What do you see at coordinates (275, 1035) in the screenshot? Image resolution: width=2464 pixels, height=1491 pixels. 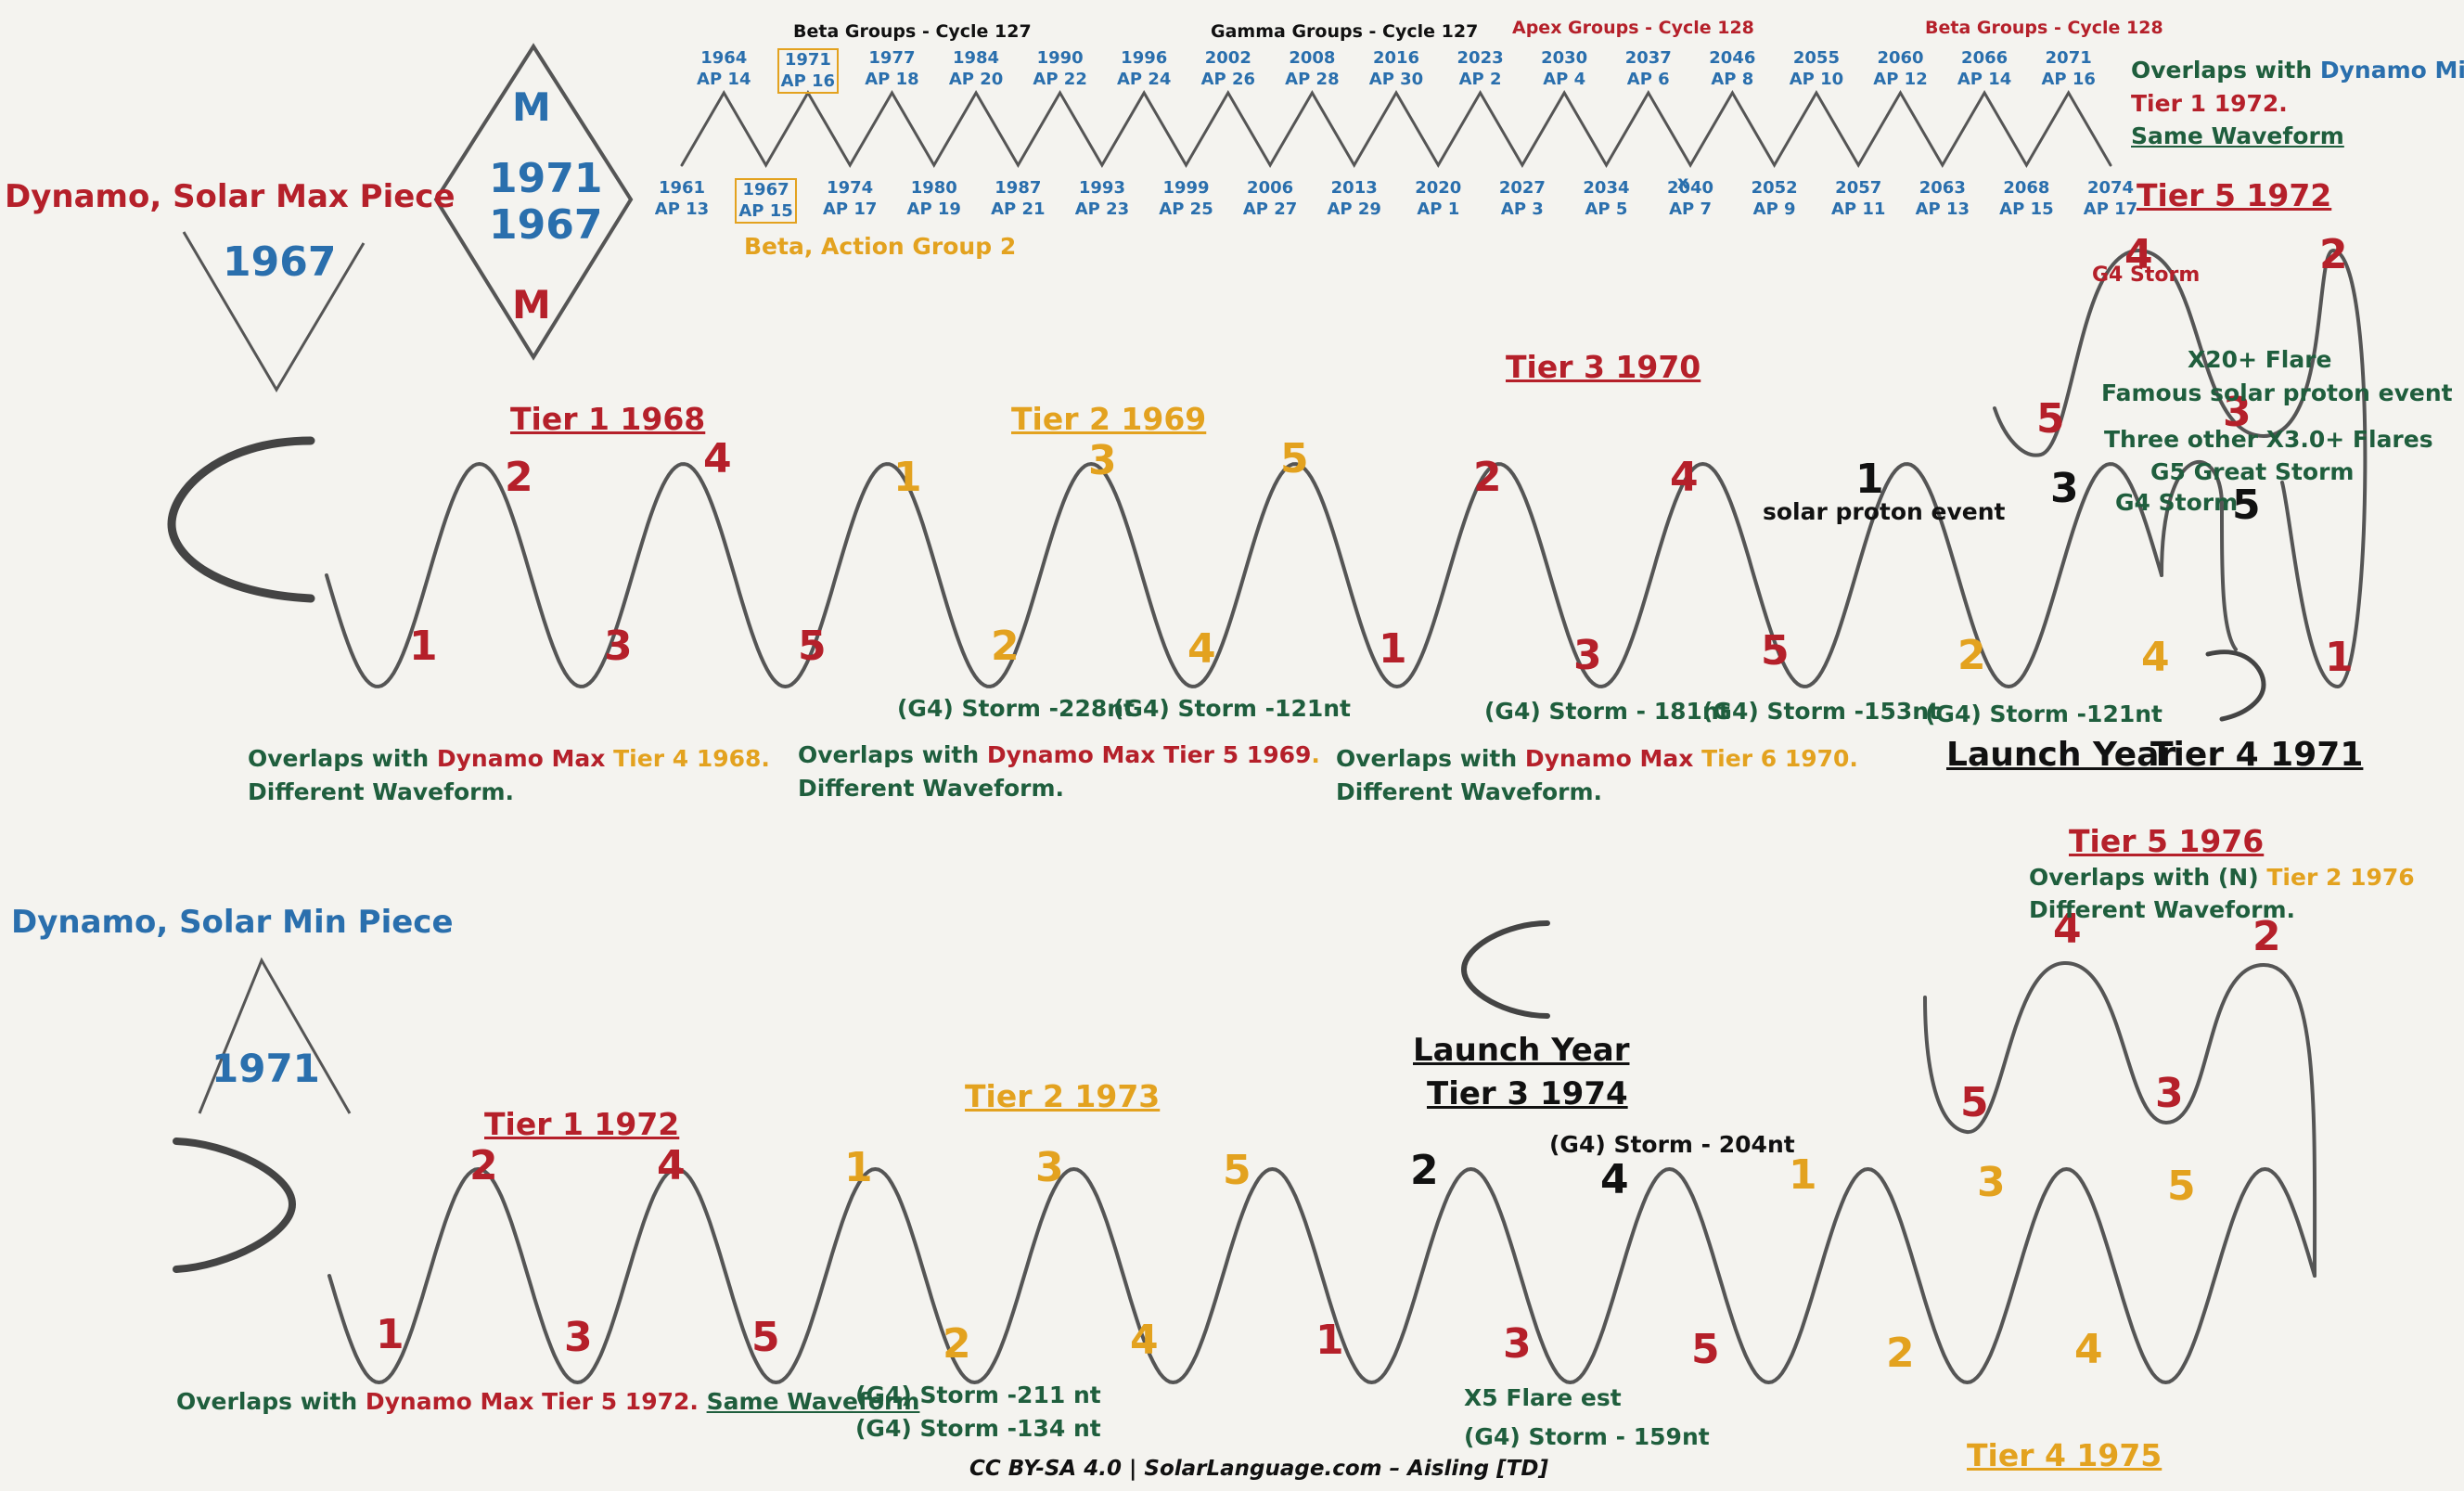 I see `caret-shape-1971` at bounding box center [275, 1035].